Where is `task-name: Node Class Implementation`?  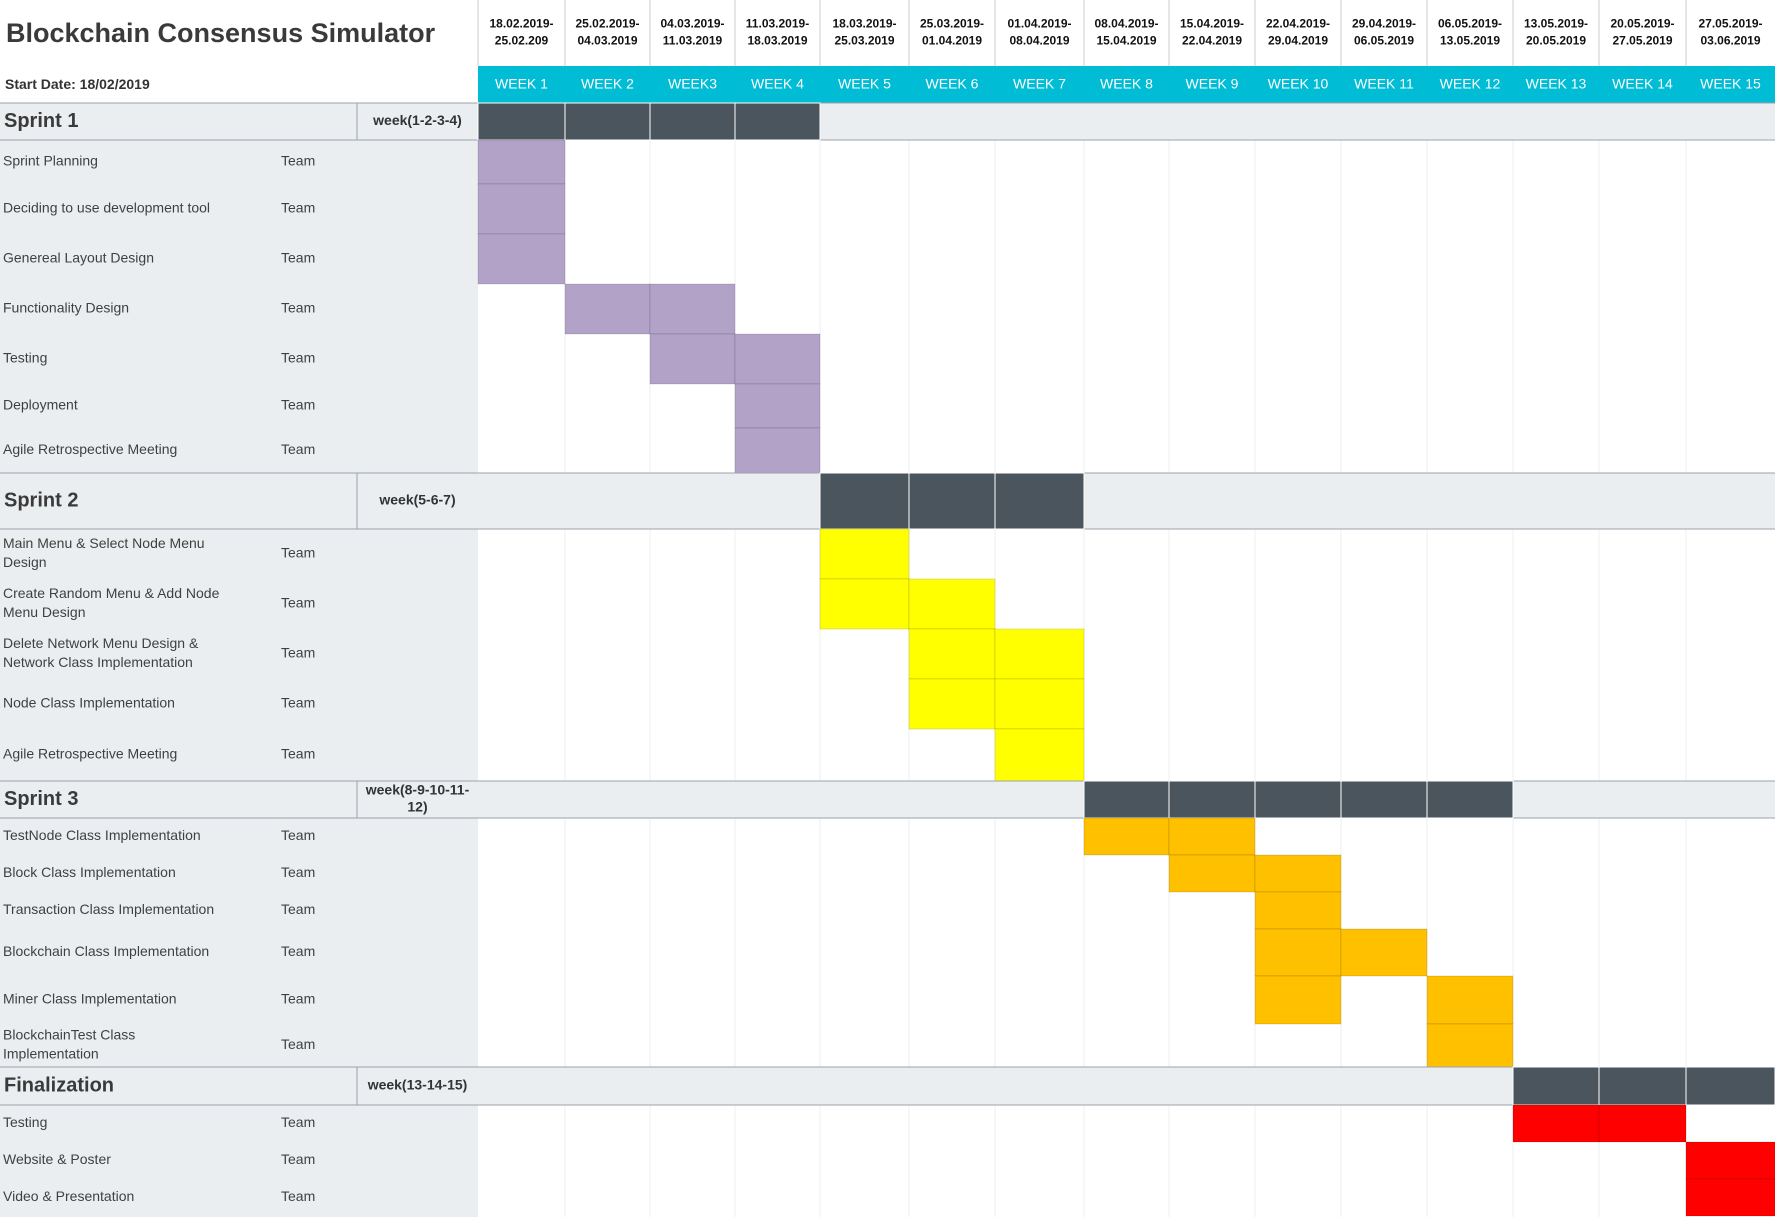 task-name: Node Class Implementation is located at coordinates (89, 703).